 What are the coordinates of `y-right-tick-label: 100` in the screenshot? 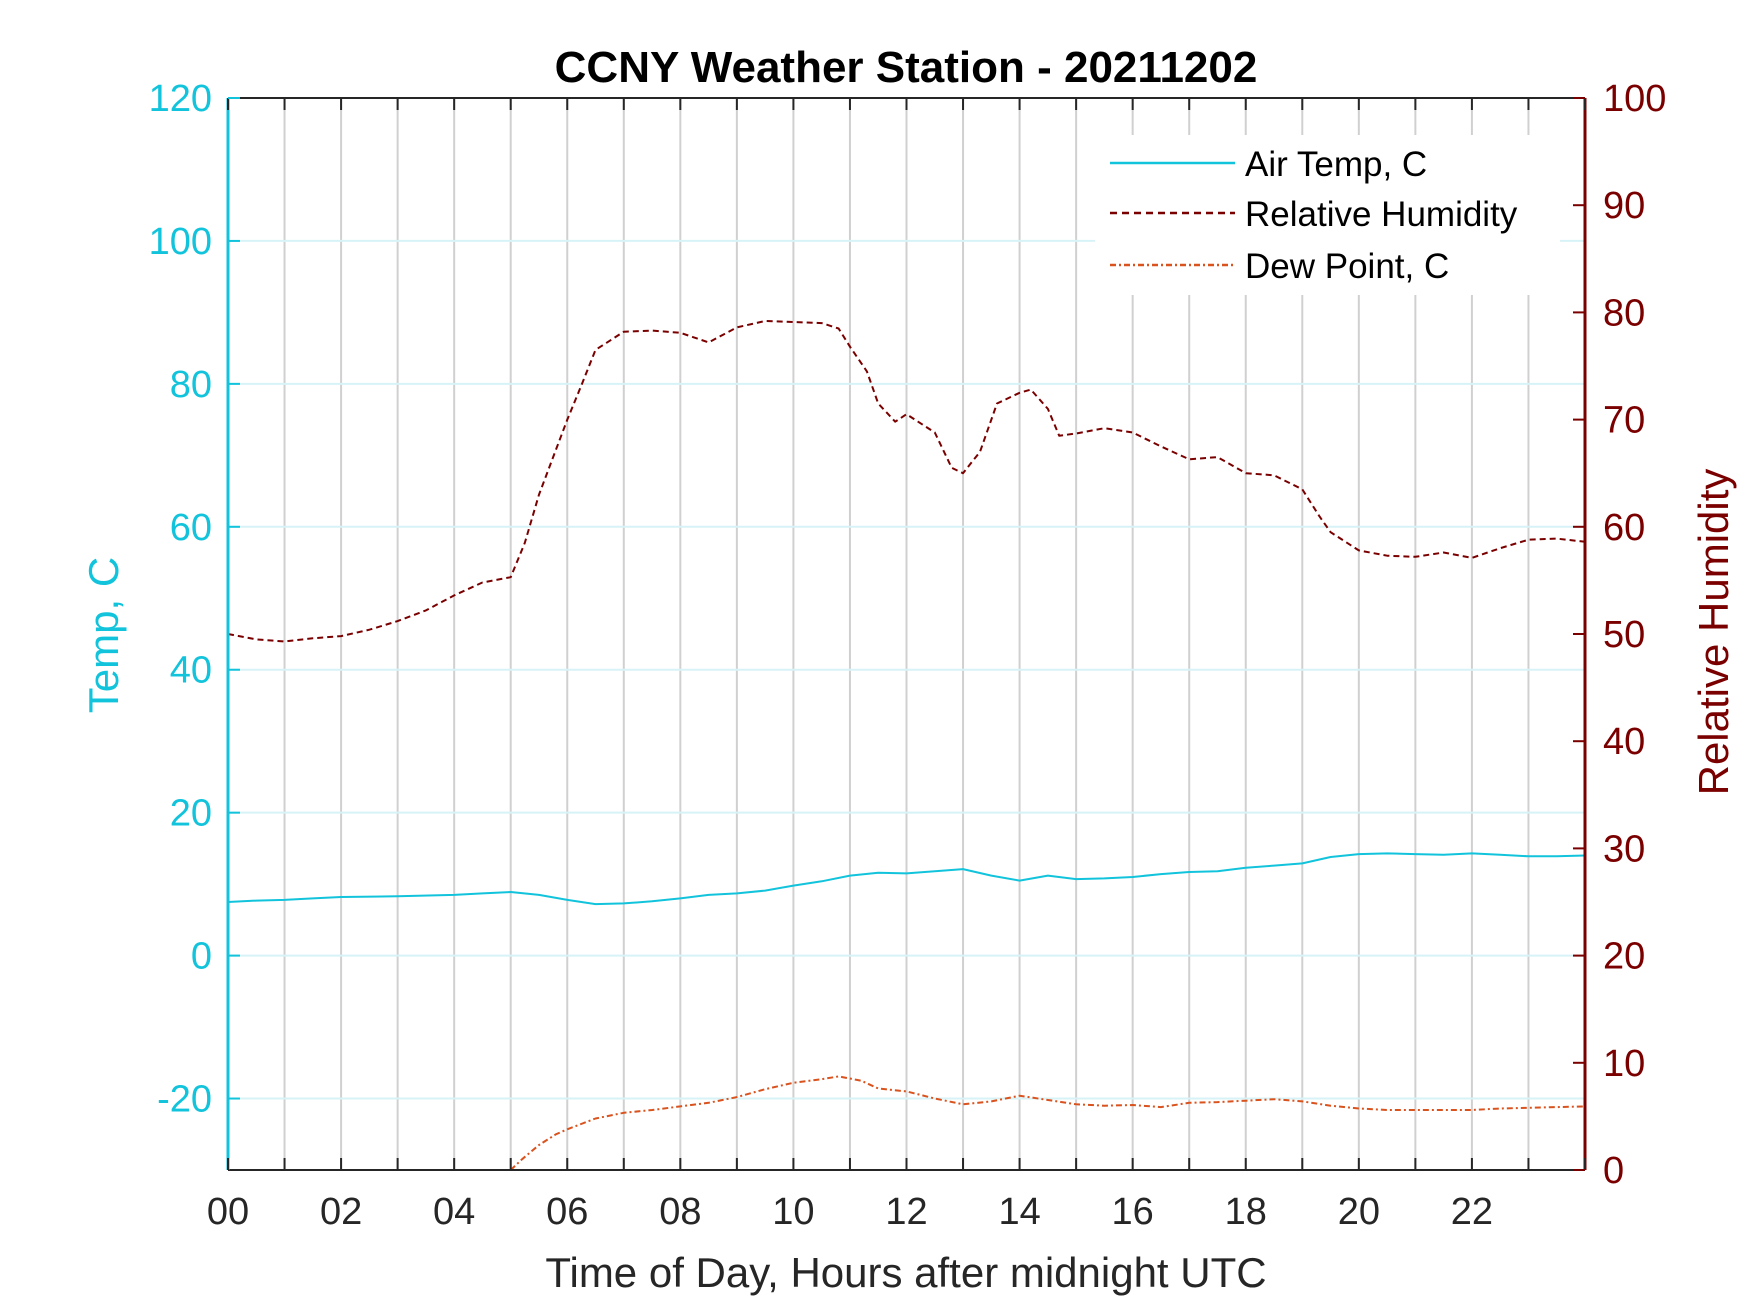 It's located at (1634, 99).